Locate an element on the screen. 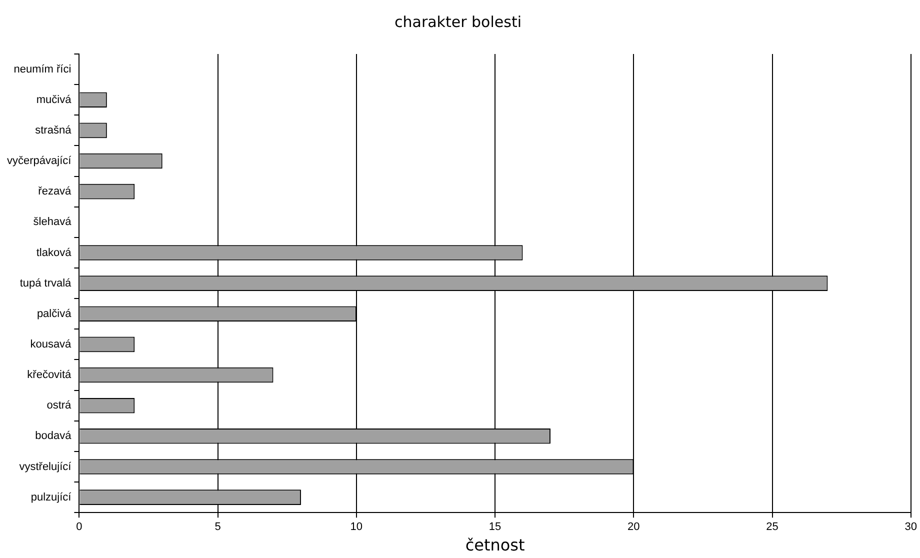 The width and height of the screenshot is (920, 558). x-tick-label: 20 is located at coordinates (634, 527).